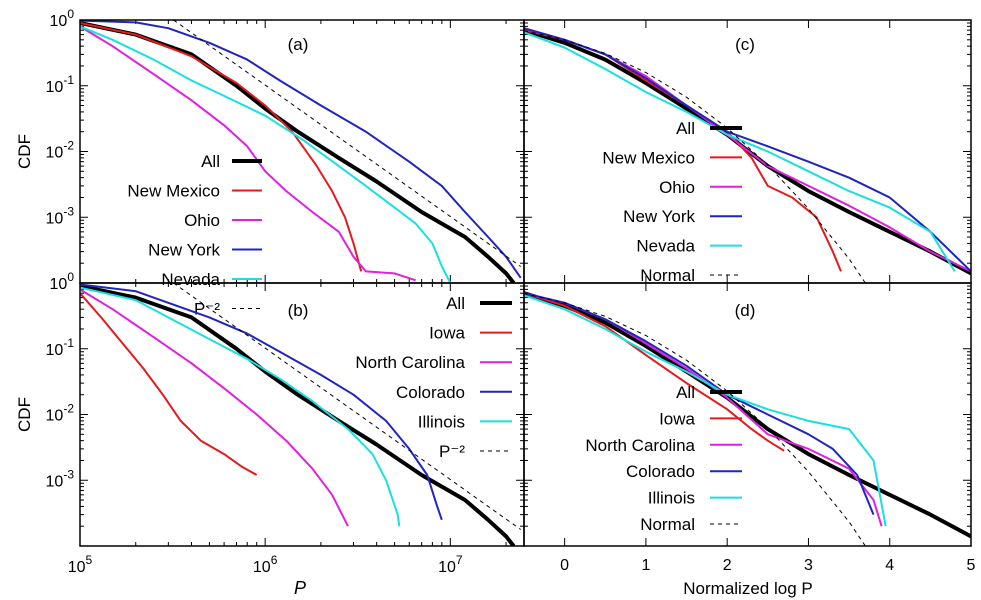 This screenshot has height=600, width=981. I want to click on x-tick-label: 10⁵, so click(80, 564).